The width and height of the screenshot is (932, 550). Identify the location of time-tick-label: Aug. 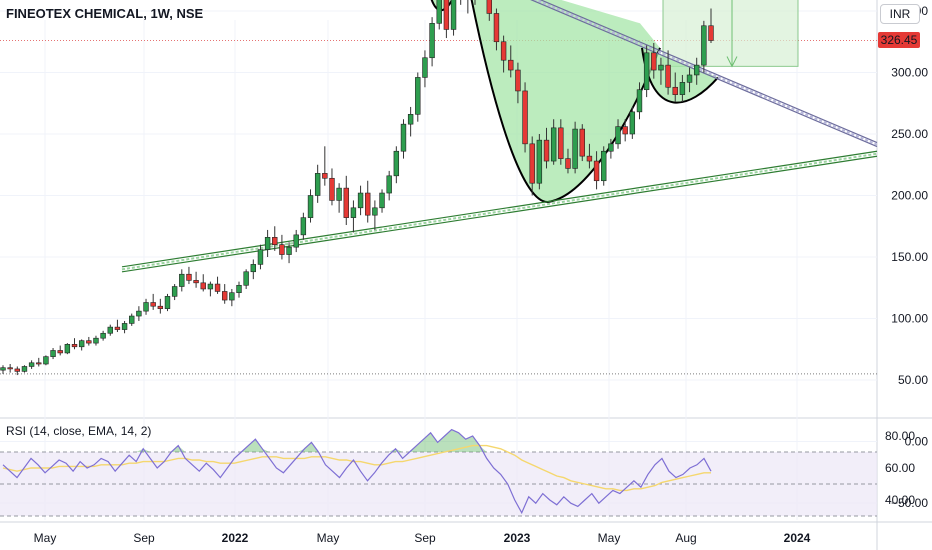
(685, 538).